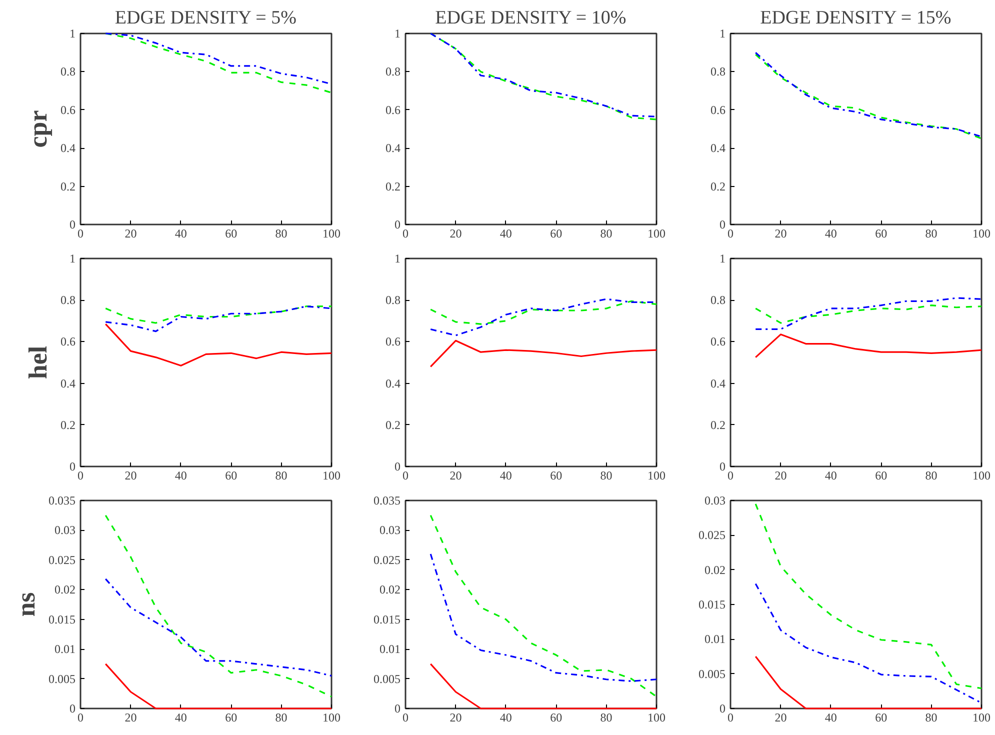 This screenshot has height=735, width=995. What do you see at coordinates (205, 18) in the screenshot?
I see `chart-title: EDGE DENSITY = 5%` at bounding box center [205, 18].